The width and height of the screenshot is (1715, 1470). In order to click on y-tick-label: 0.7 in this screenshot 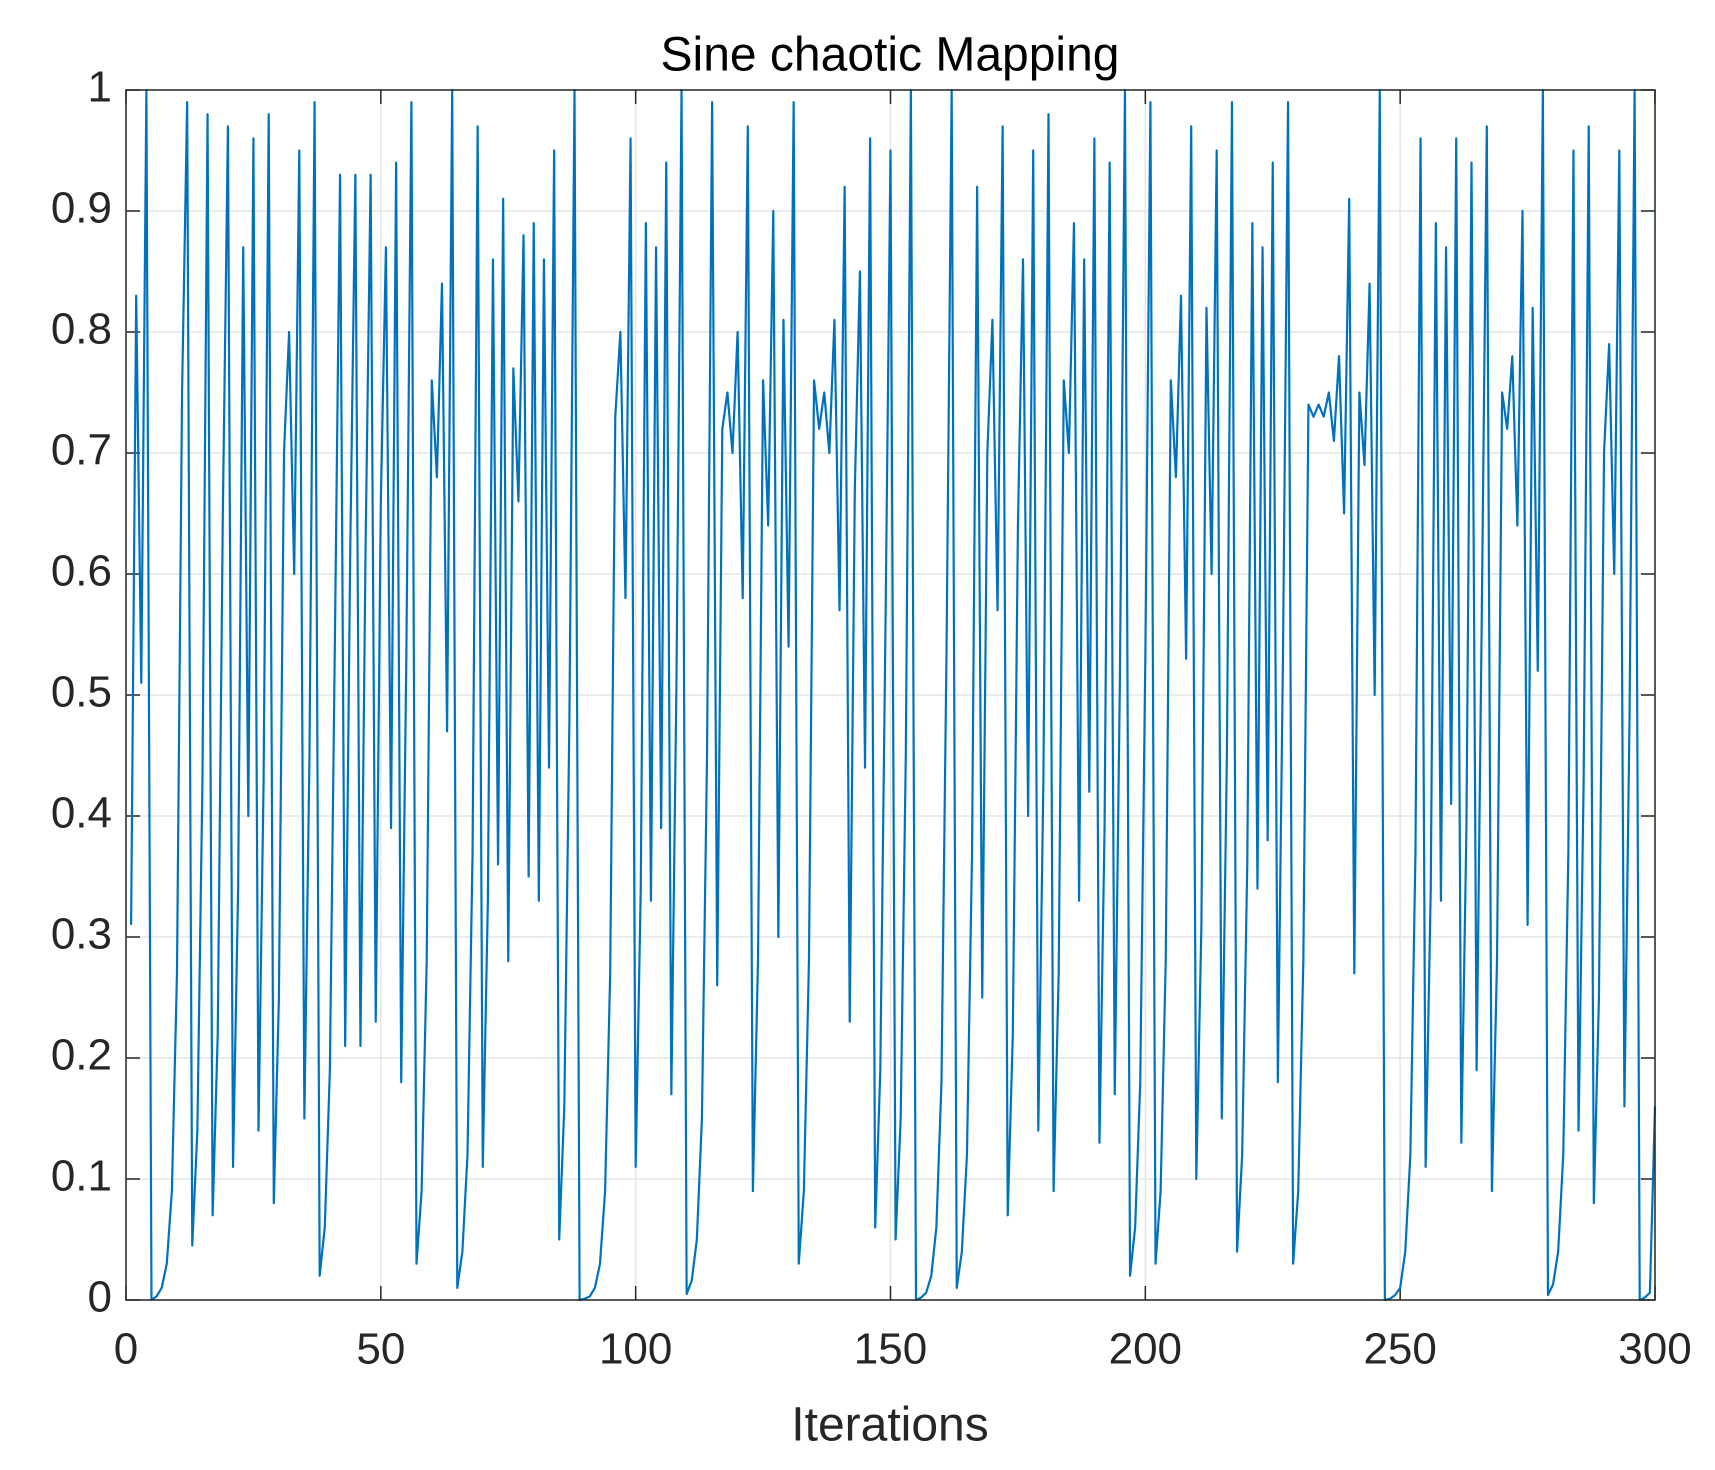, I will do `click(81, 450)`.